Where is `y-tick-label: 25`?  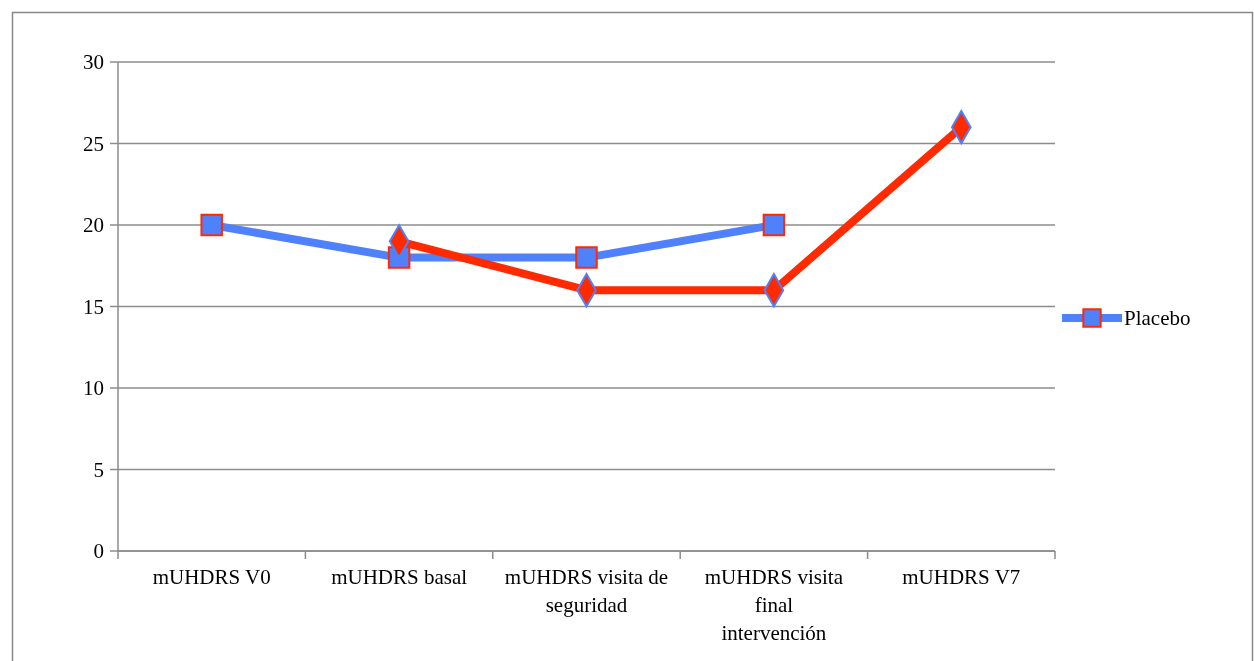
y-tick-label: 25 is located at coordinates (93, 143).